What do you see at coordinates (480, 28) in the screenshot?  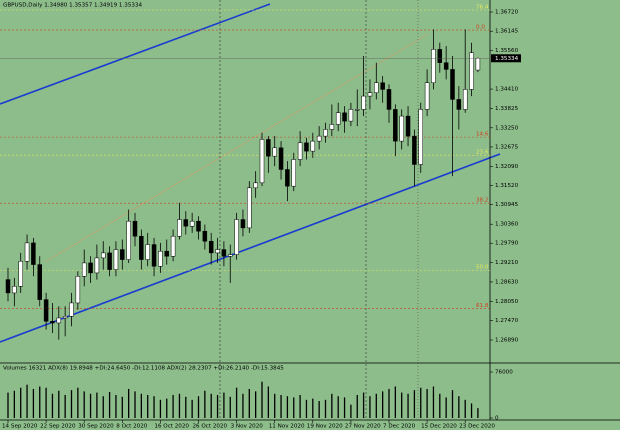 I see `level-label: 0.0` at bounding box center [480, 28].